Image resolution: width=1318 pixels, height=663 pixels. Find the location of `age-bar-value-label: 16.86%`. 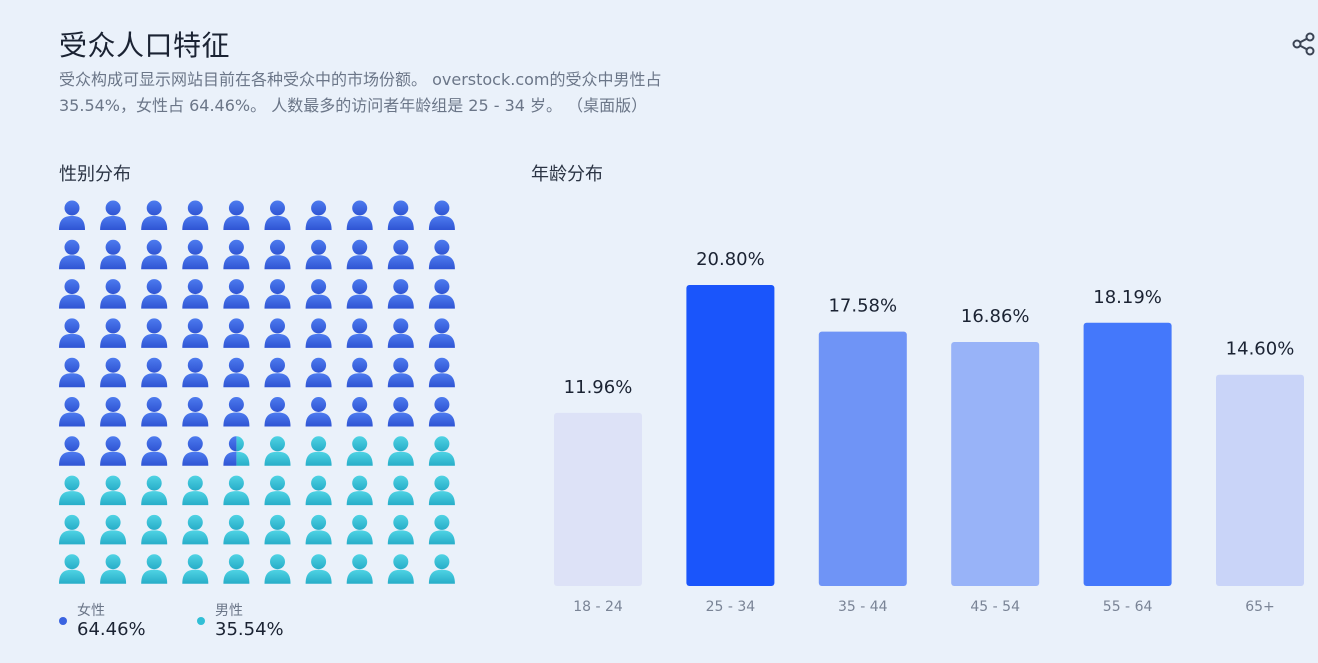

age-bar-value-label: 16.86% is located at coordinates (995, 316).